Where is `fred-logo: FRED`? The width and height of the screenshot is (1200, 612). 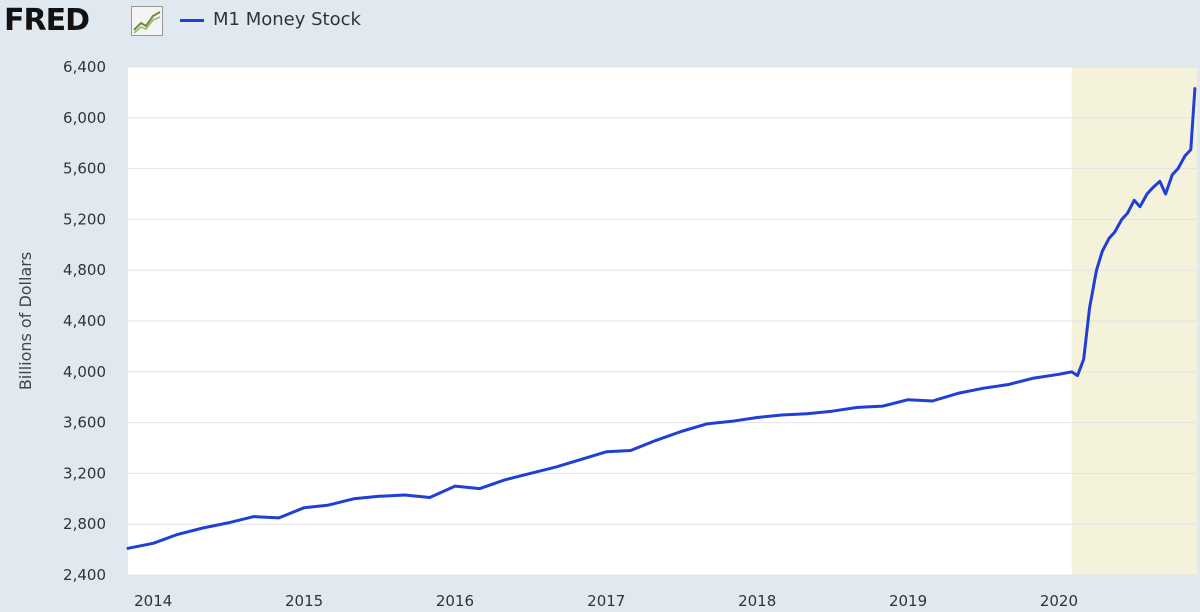 fred-logo: FRED is located at coordinates (47, 20).